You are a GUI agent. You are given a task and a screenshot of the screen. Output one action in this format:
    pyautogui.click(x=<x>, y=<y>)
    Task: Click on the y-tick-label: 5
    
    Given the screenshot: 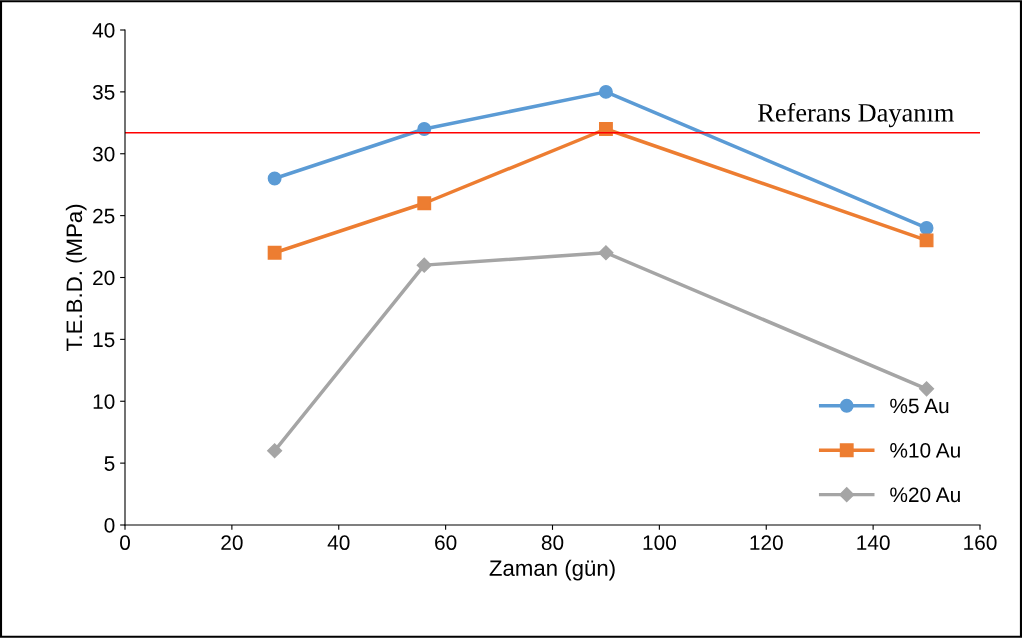 What is the action you would take?
    pyautogui.click(x=109, y=463)
    